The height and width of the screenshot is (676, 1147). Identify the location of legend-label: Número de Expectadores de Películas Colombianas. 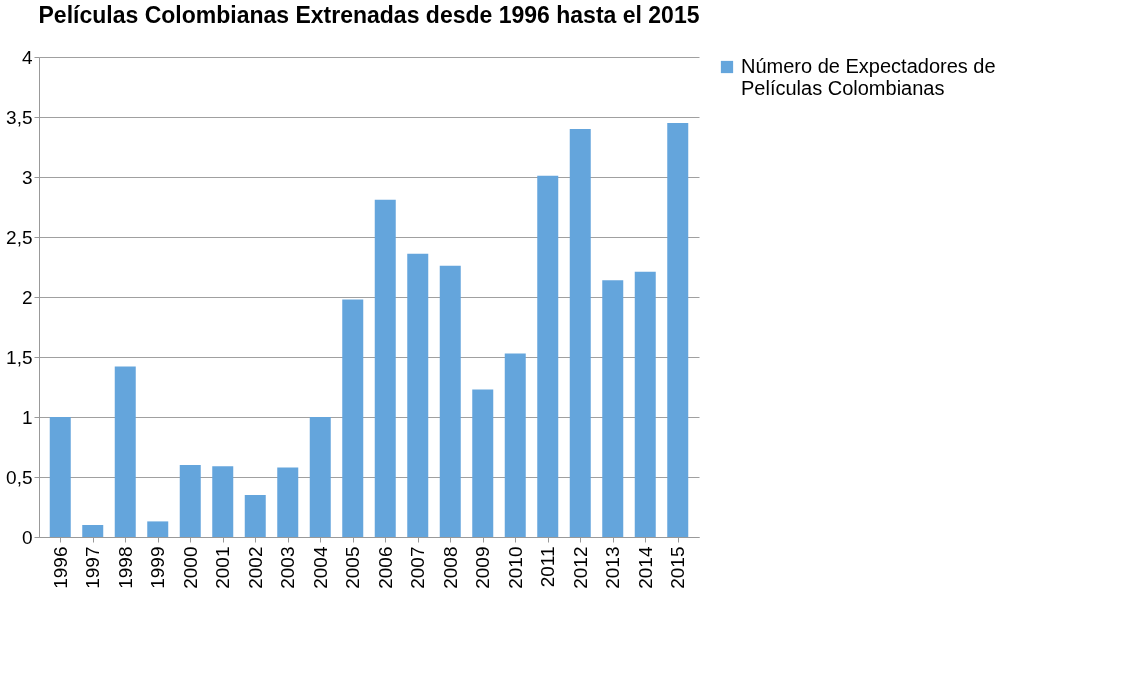
(868, 77).